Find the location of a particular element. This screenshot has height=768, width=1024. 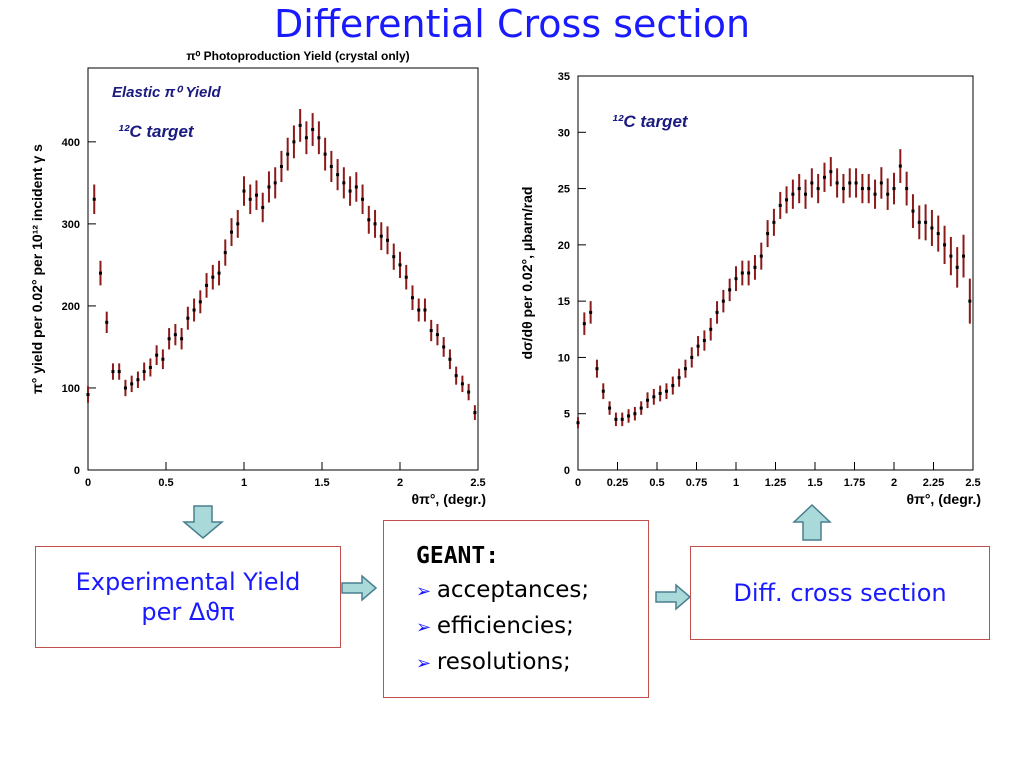

item-text: resolutions; is located at coordinates (503, 662).